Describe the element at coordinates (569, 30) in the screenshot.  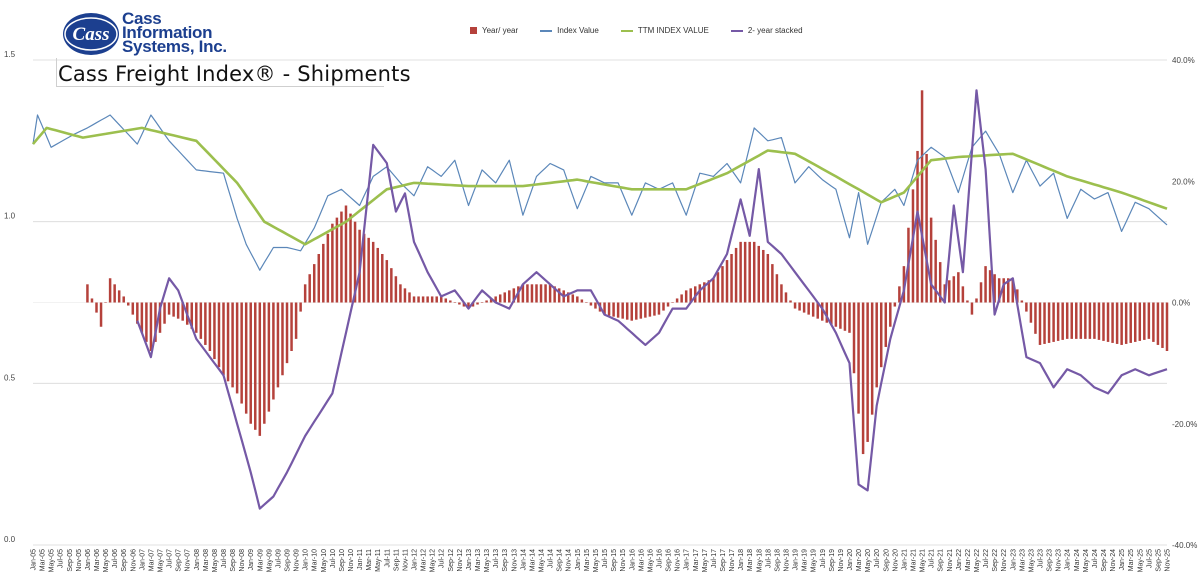
I see `legend-item-index: Index Value` at that location.